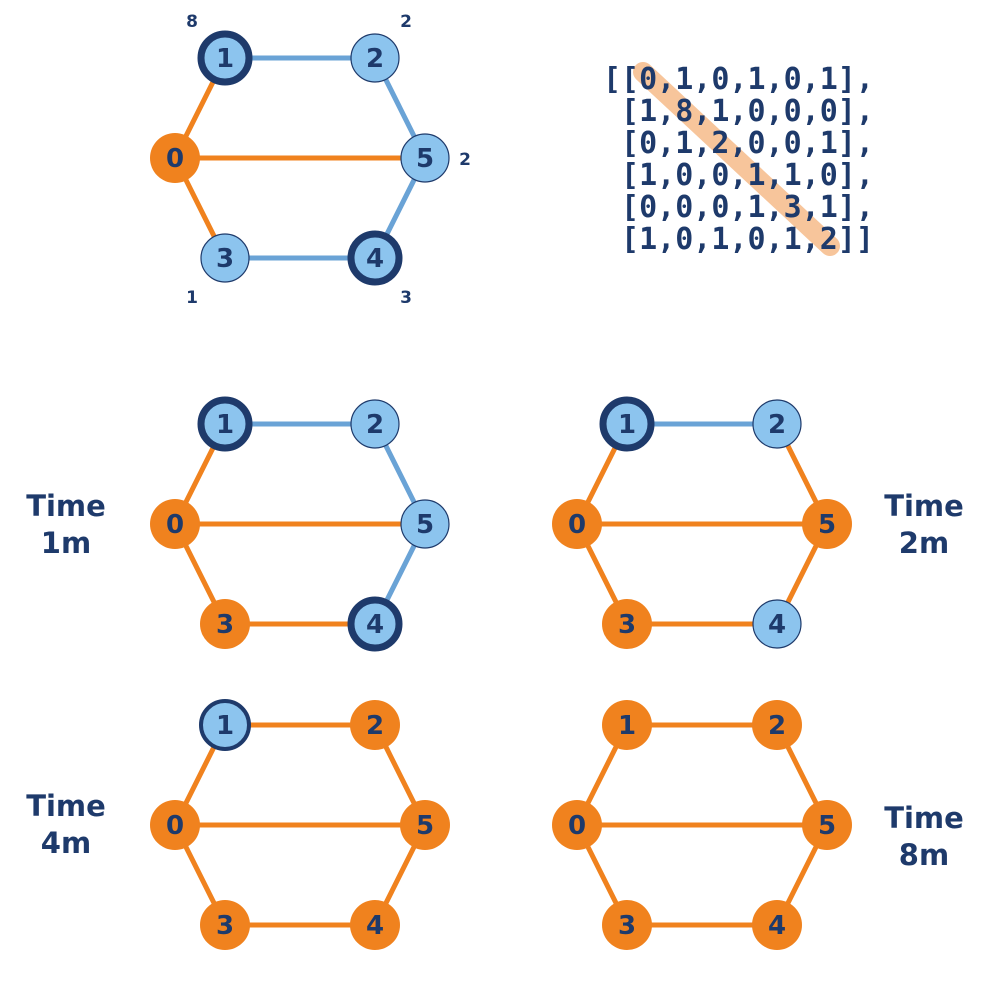 This screenshot has height=999, width=999. What do you see at coordinates (465, 160) in the screenshot?
I see `weight-node-5: 2` at bounding box center [465, 160].